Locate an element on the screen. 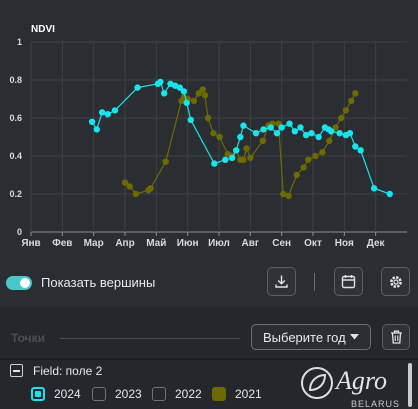 The height and width of the screenshot is (409, 418). gear-icon is located at coordinates (395, 281).